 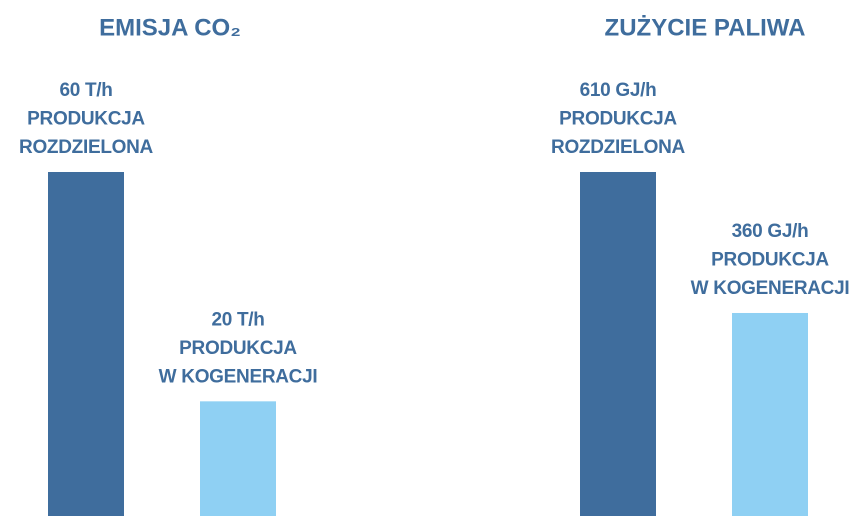 I want to click on value-label: 60 T/h, so click(x=85, y=90).